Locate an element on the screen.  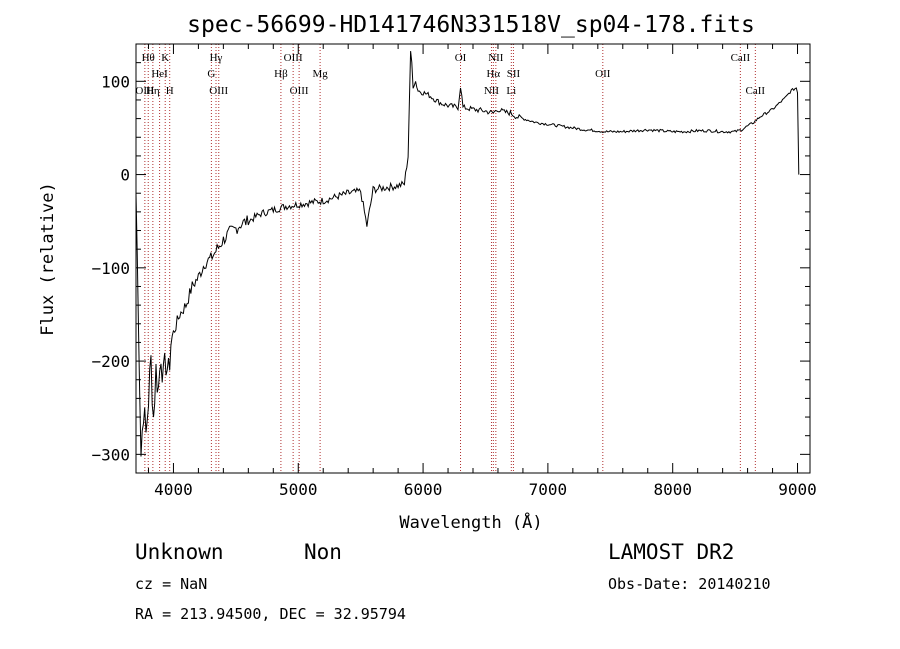
x-tick-label: 8000 is located at coordinates (672, 489).